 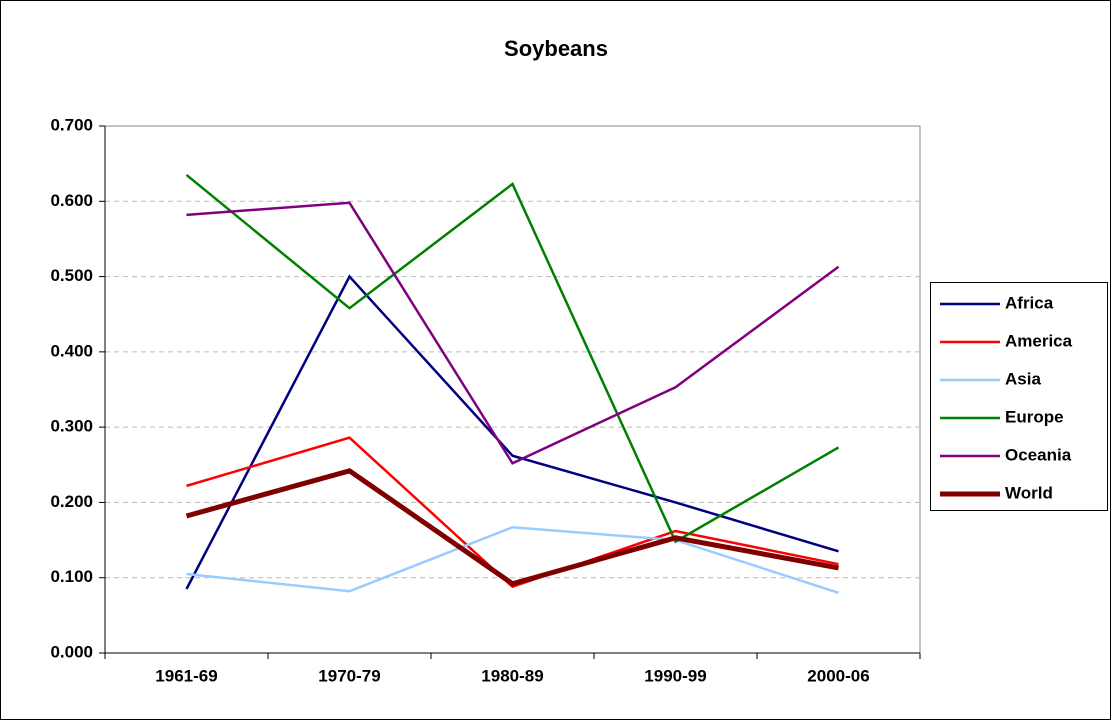 I want to click on x-tick-label: 1961-69, so click(x=186, y=675).